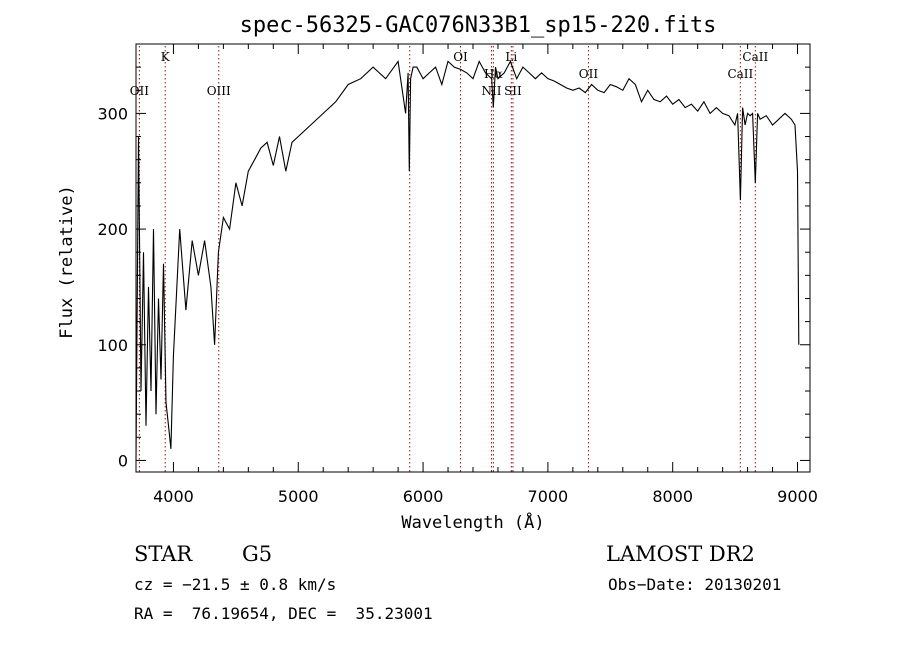 The image size is (900, 649). What do you see at coordinates (755, 57) in the screenshot?
I see `line-marker-label-11: CaII` at bounding box center [755, 57].